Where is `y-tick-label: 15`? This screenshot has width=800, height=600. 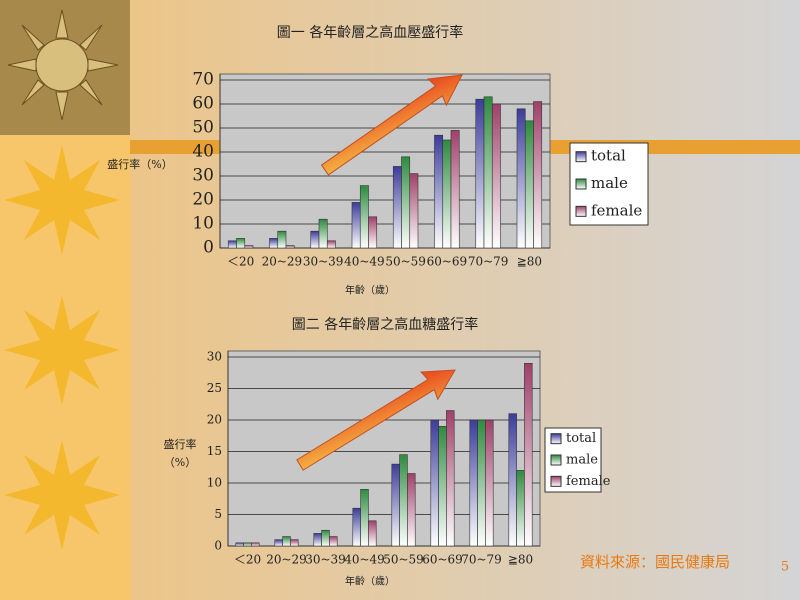 y-tick-label: 15 is located at coordinates (214, 451).